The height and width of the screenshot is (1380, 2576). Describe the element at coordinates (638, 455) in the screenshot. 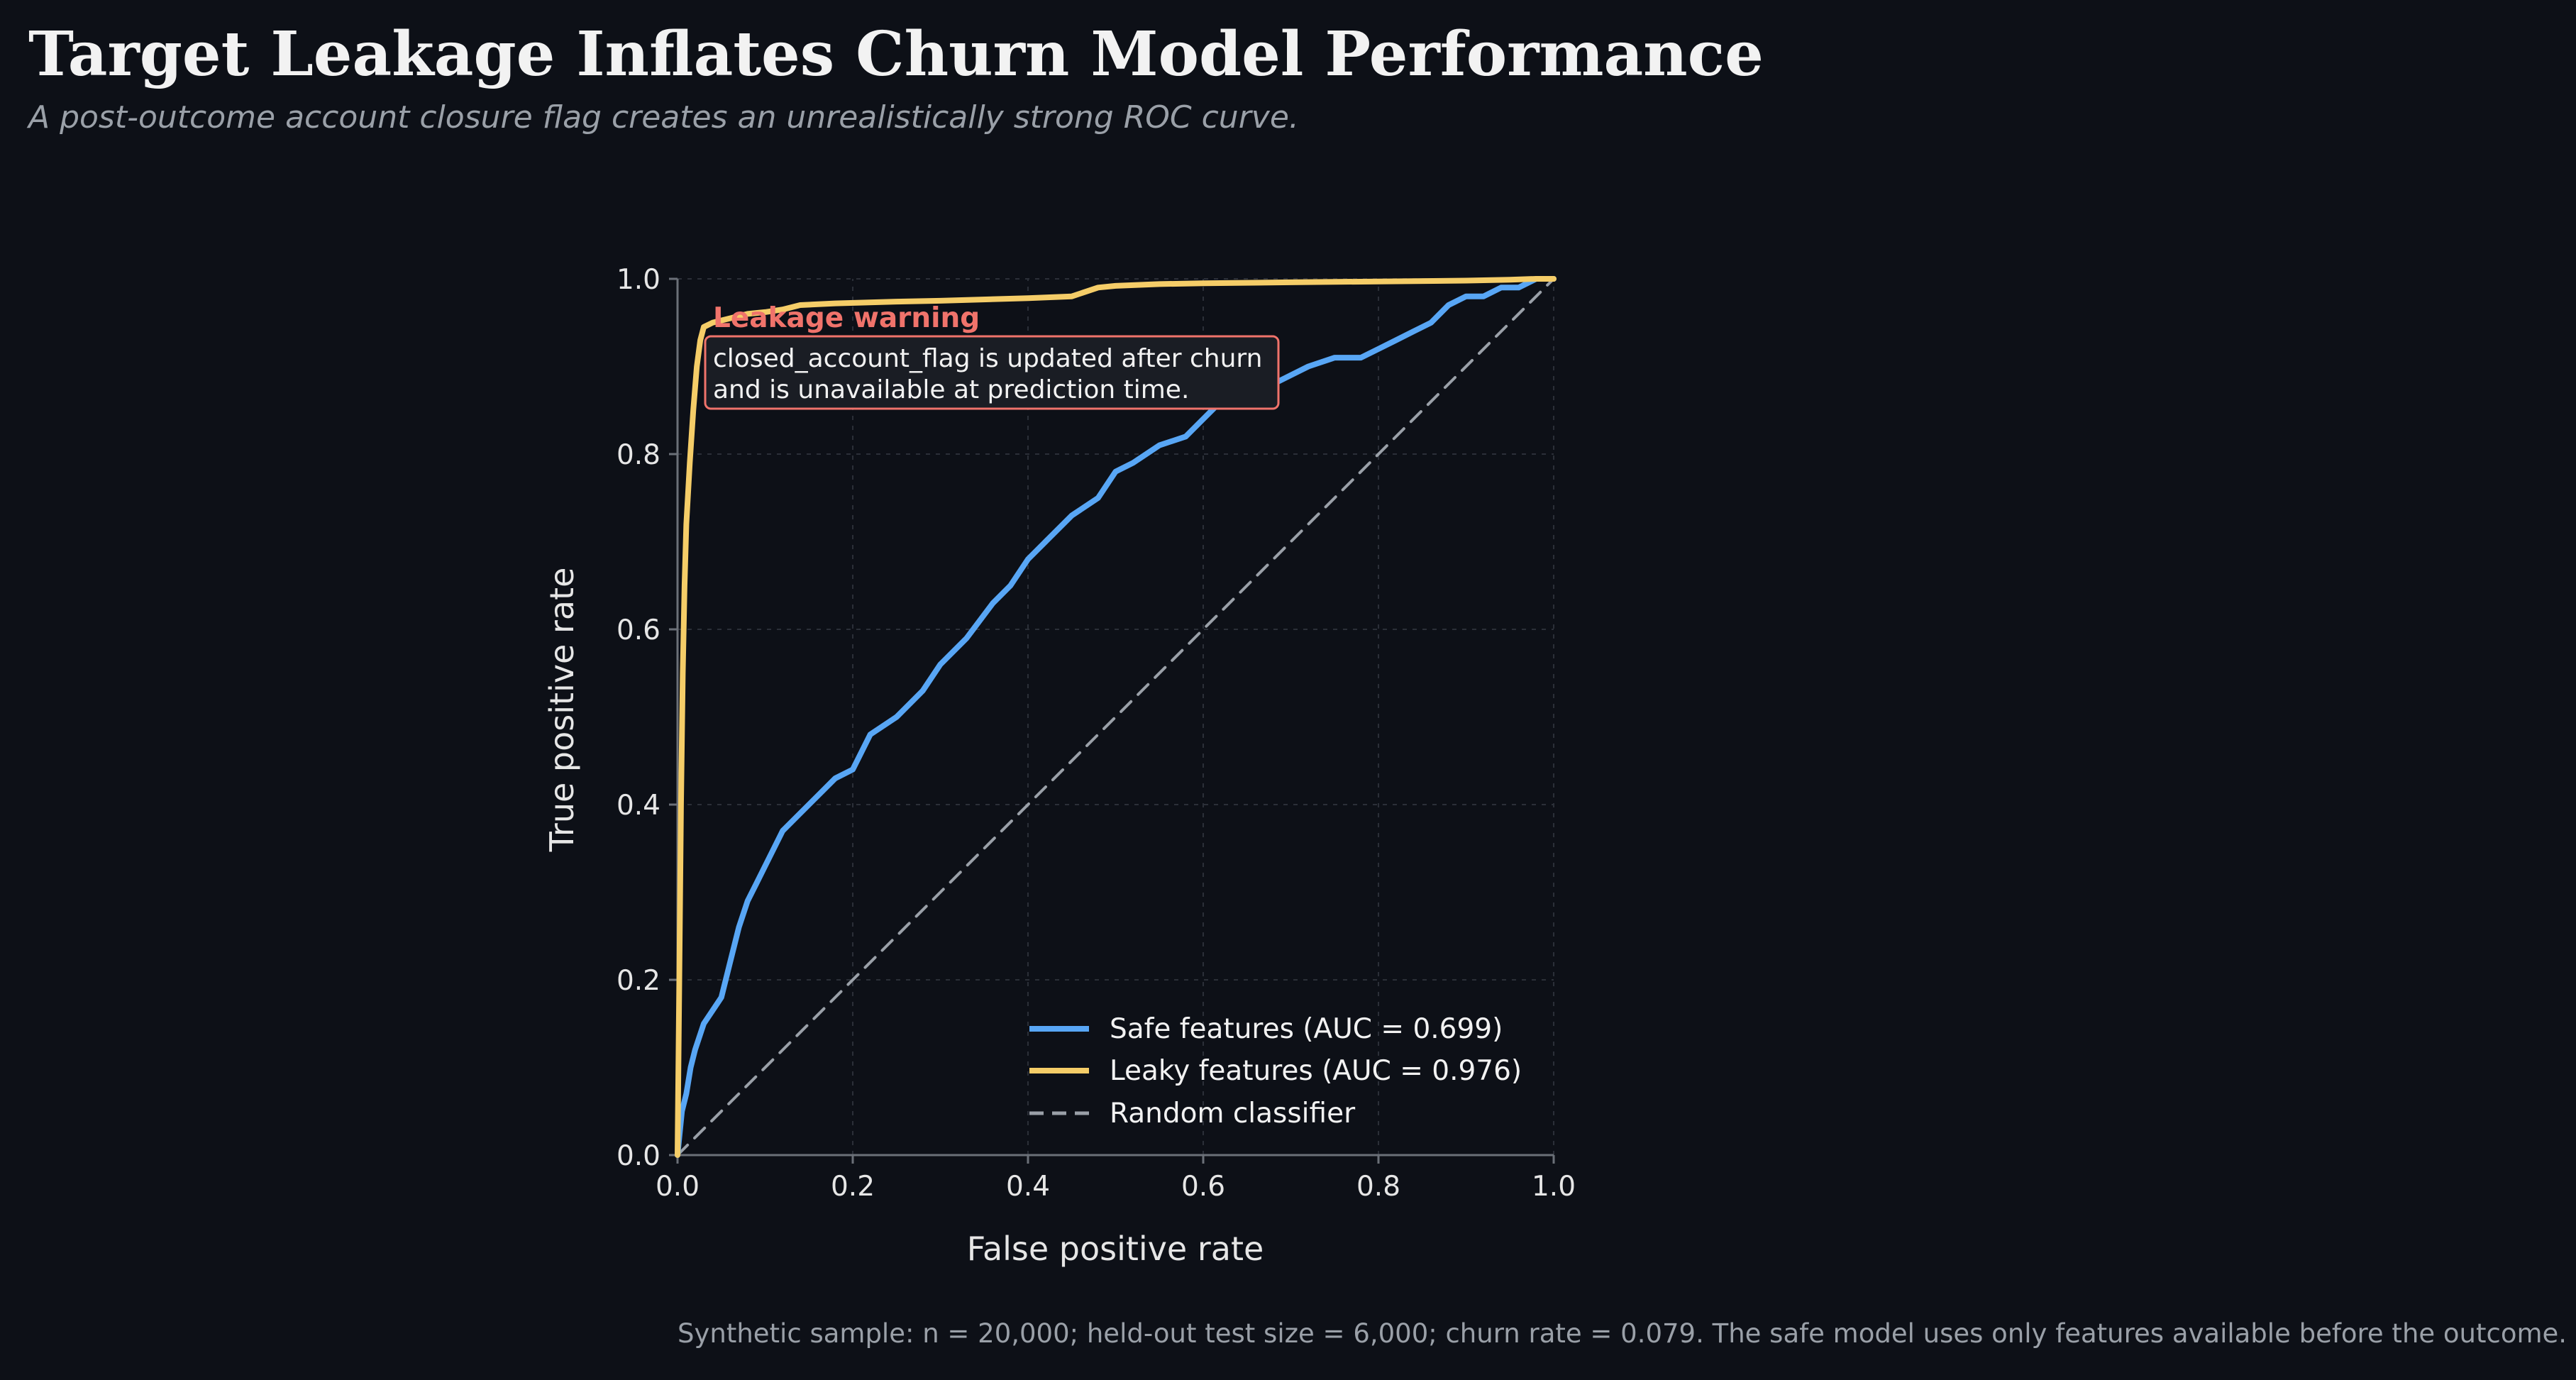

I see `y-tick-label: 0.8` at that location.